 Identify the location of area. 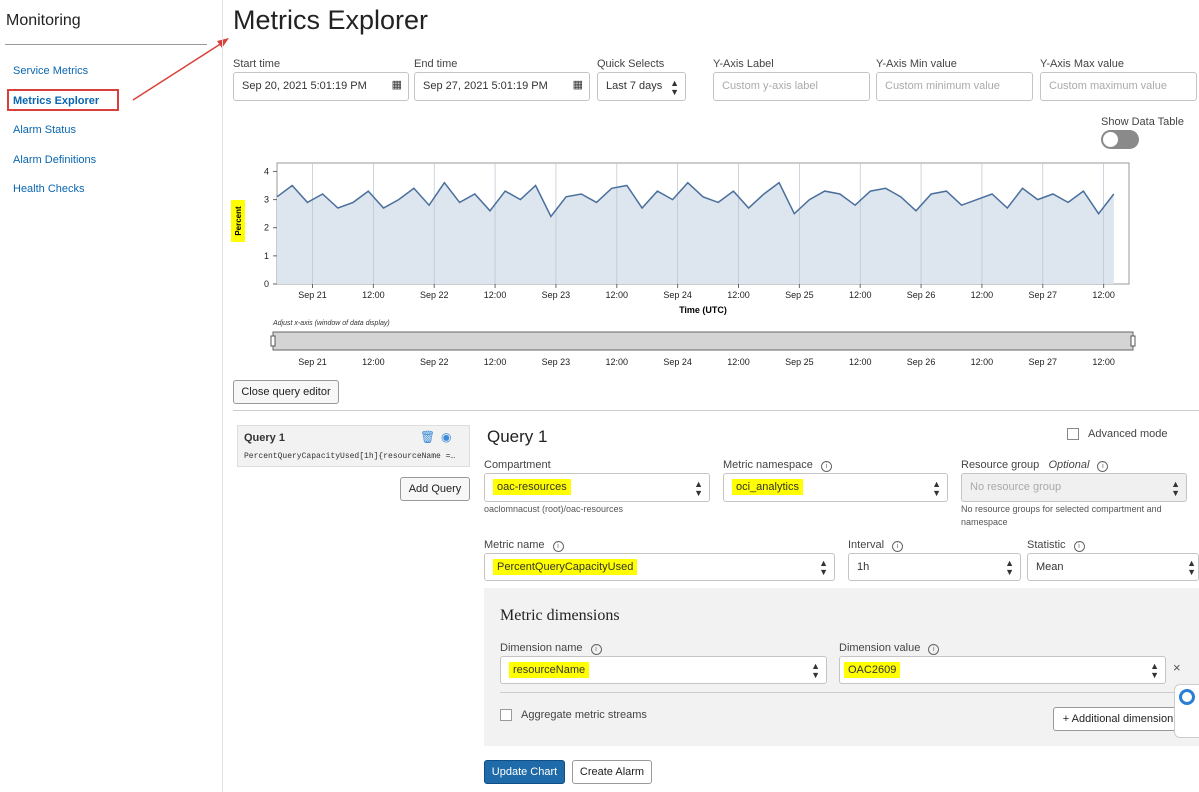
(695, 233).